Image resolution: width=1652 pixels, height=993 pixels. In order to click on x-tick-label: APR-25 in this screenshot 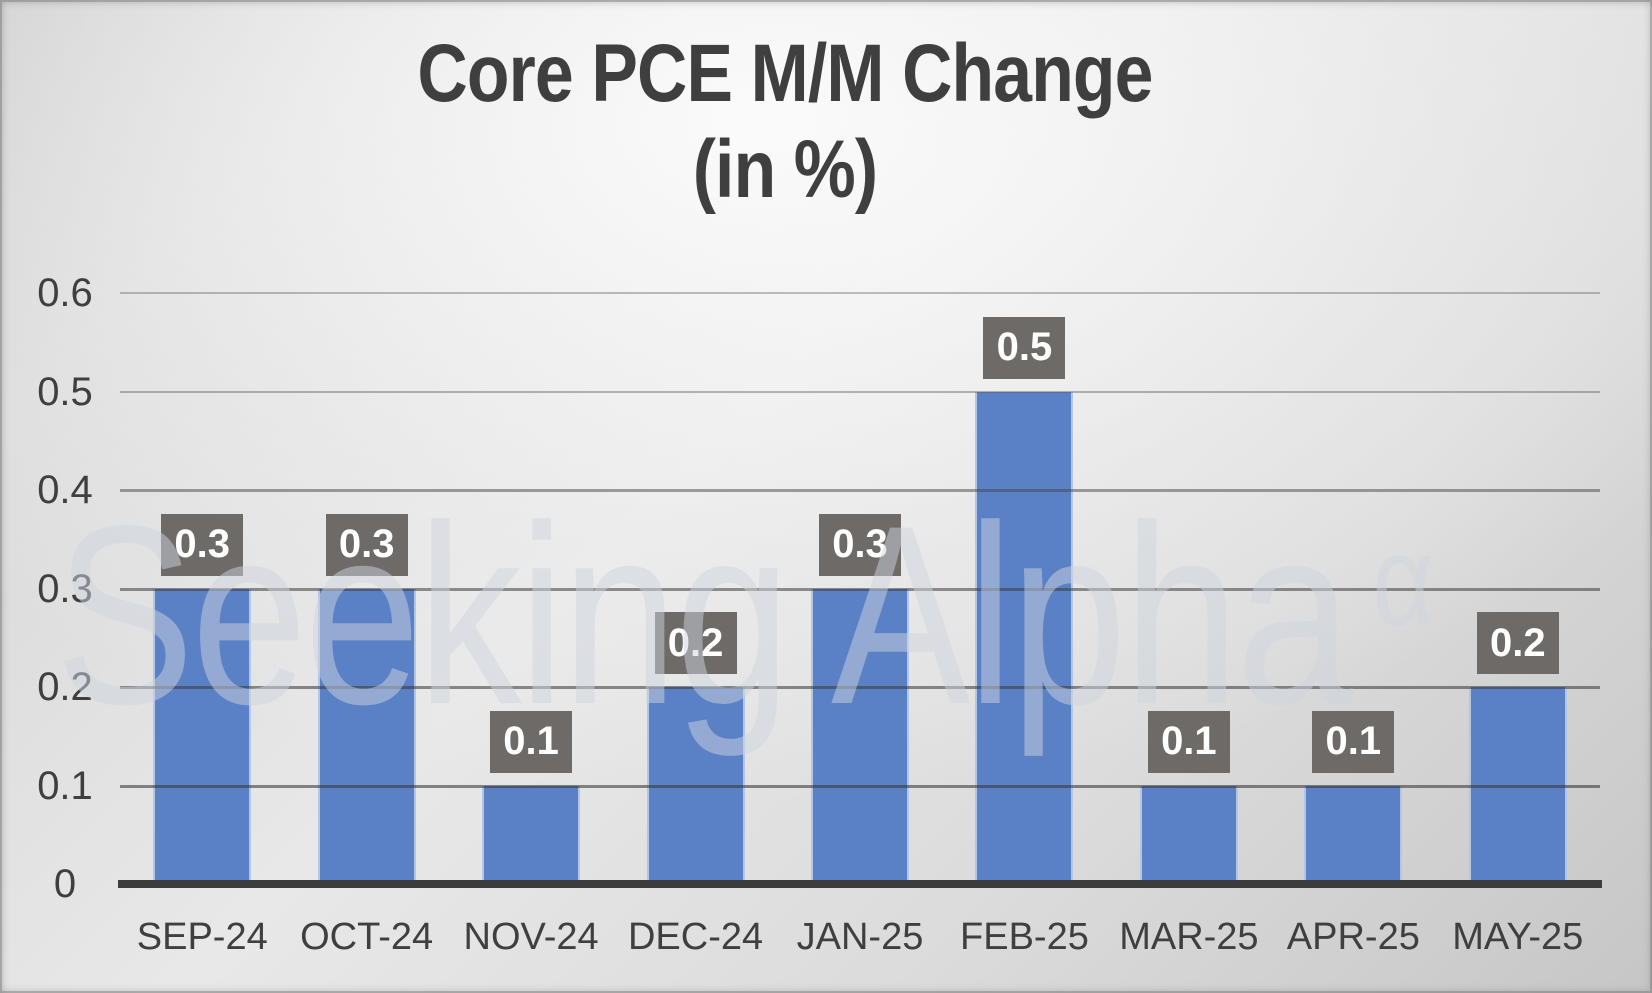, I will do `click(1353, 937)`.